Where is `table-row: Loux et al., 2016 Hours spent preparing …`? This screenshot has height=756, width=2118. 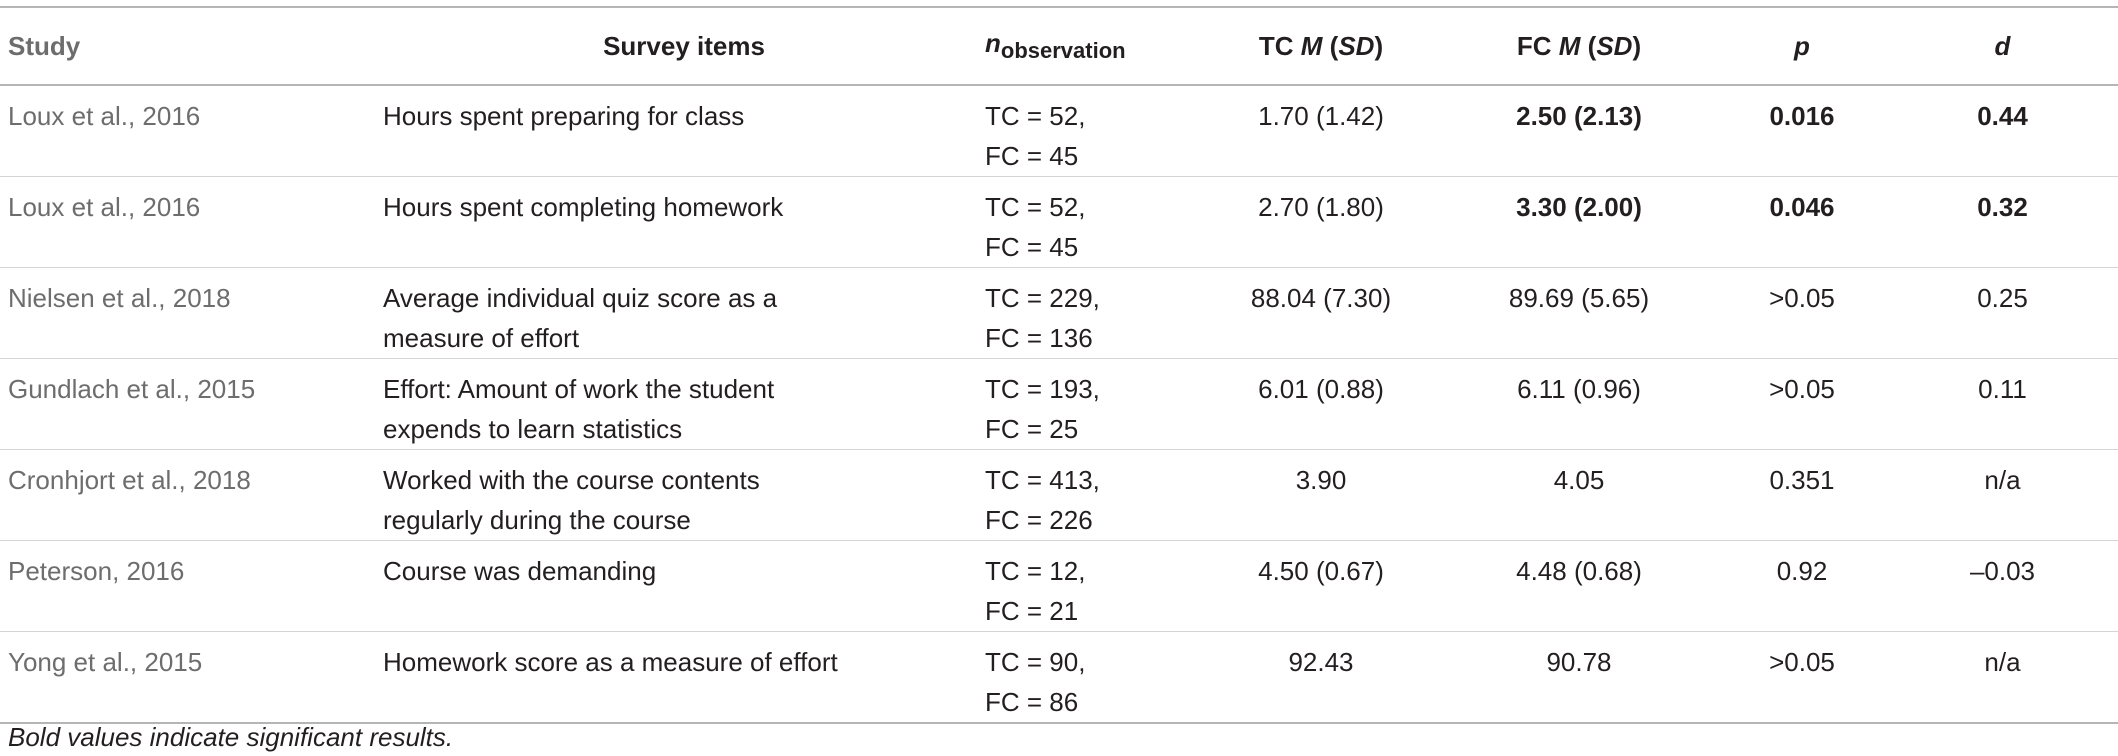
table-row: Loux et al., 2016 Hours spent preparing … is located at coordinates (1059, 131).